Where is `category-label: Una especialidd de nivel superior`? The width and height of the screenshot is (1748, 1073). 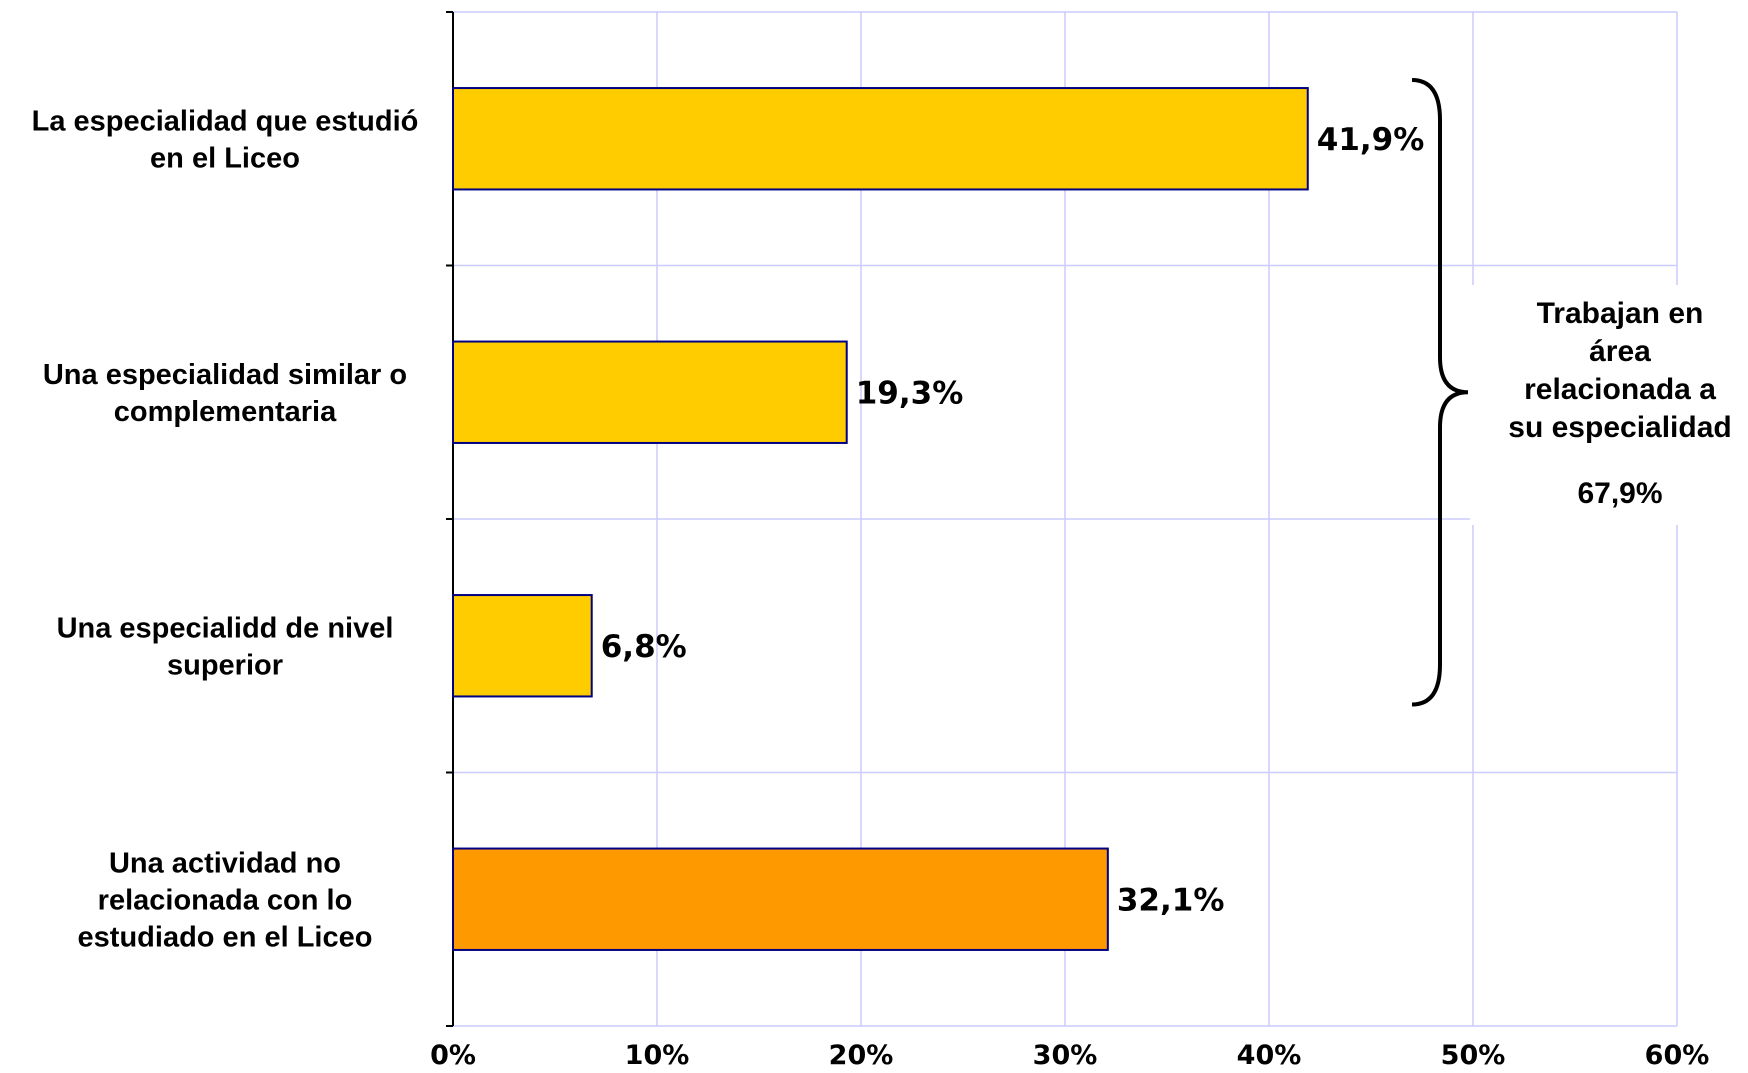
category-label: Una especialidd de nivel superior is located at coordinates (225, 646).